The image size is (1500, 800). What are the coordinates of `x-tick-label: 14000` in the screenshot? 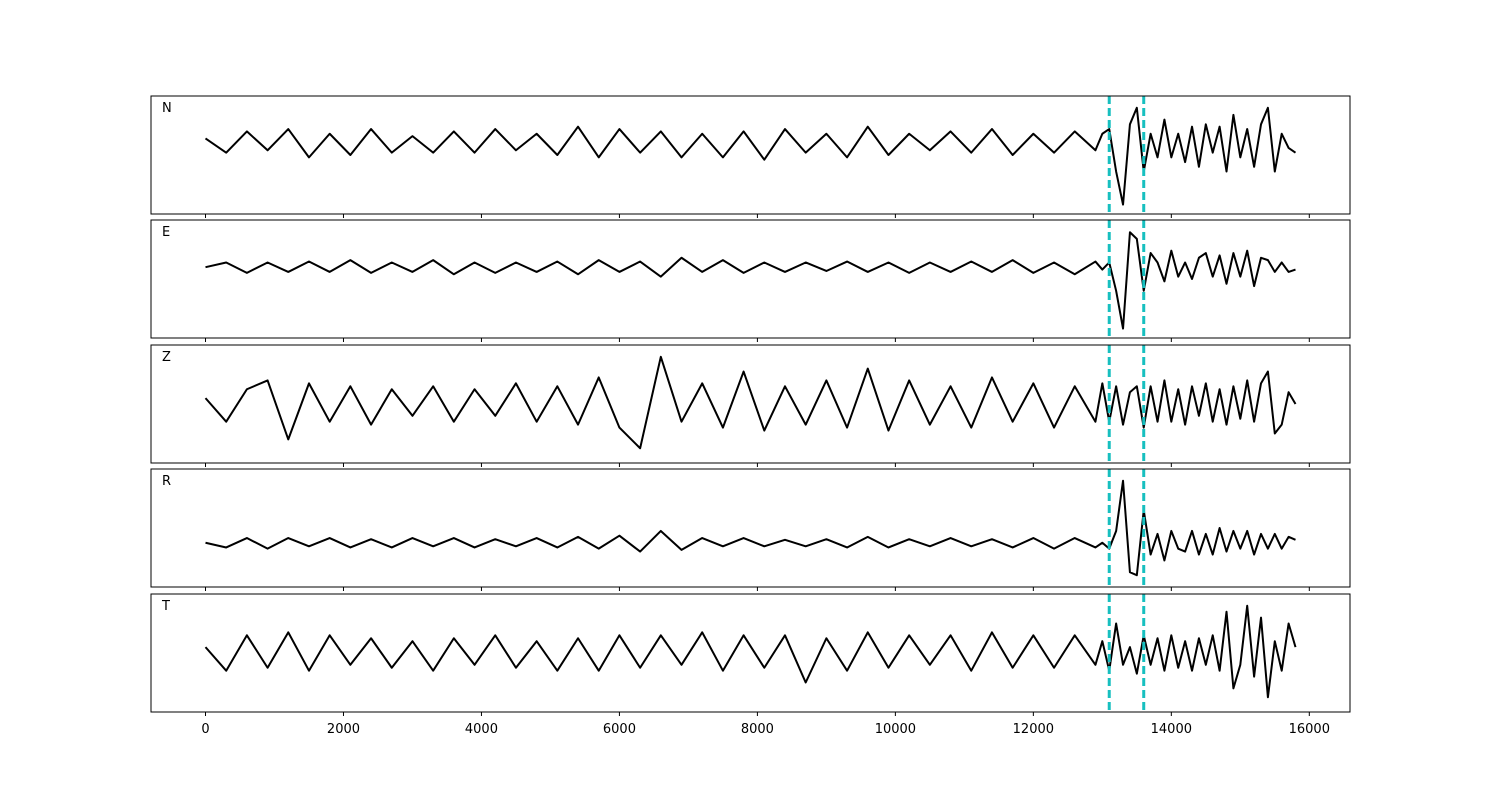 It's located at (1171, 729).